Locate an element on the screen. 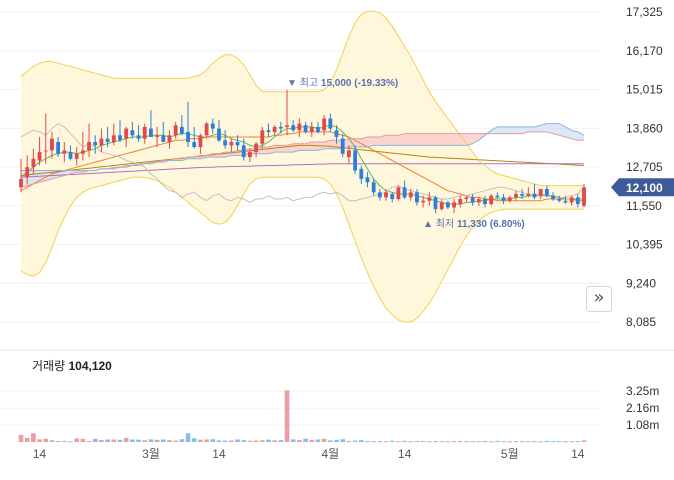 The height and width of the screenshot is (480, 674). high-annotation: ▼ 최고 15,000 (-19.33%) is located at coordinates (342, 83).